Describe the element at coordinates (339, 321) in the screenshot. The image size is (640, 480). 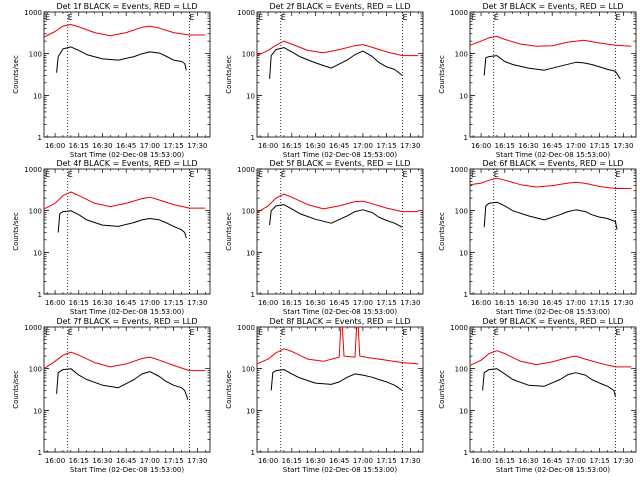
I see `panel-title: Det 8f BLACK = Events, RED = LLD` at that location.